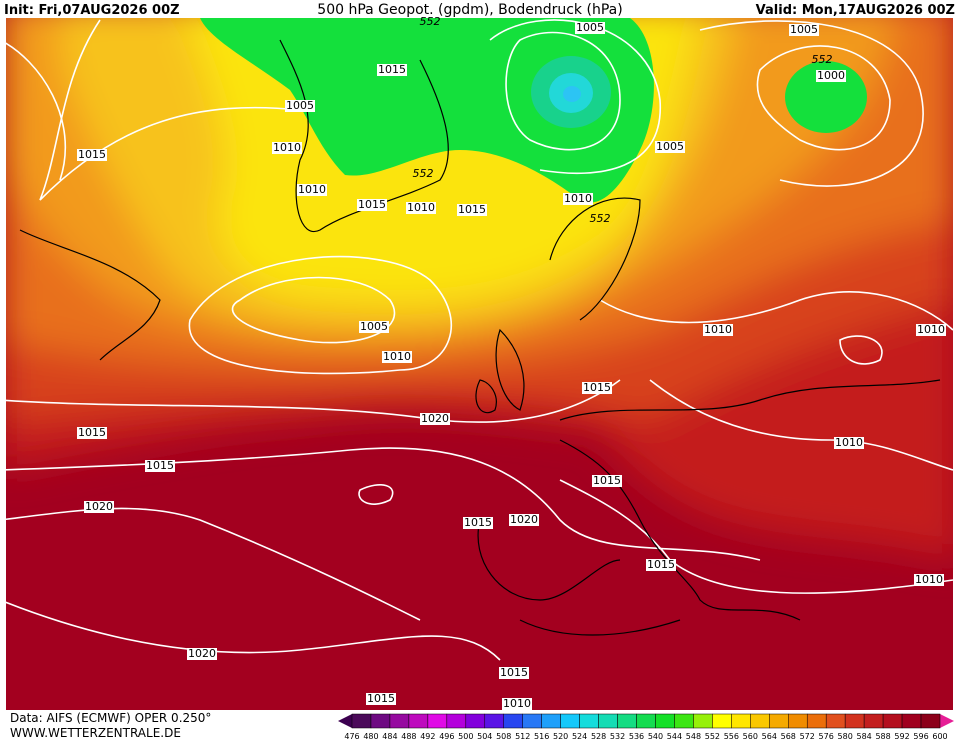  I want to click on website: WWW.WETTERZENTRALE.DE, so click(95, 733).